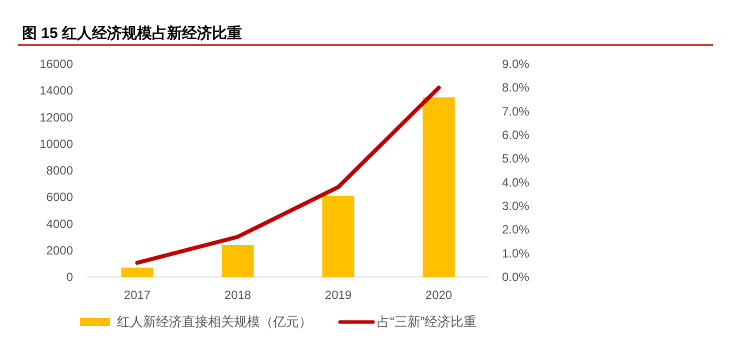  I want to click on y-tick-label: 10000, so click(57, 143).